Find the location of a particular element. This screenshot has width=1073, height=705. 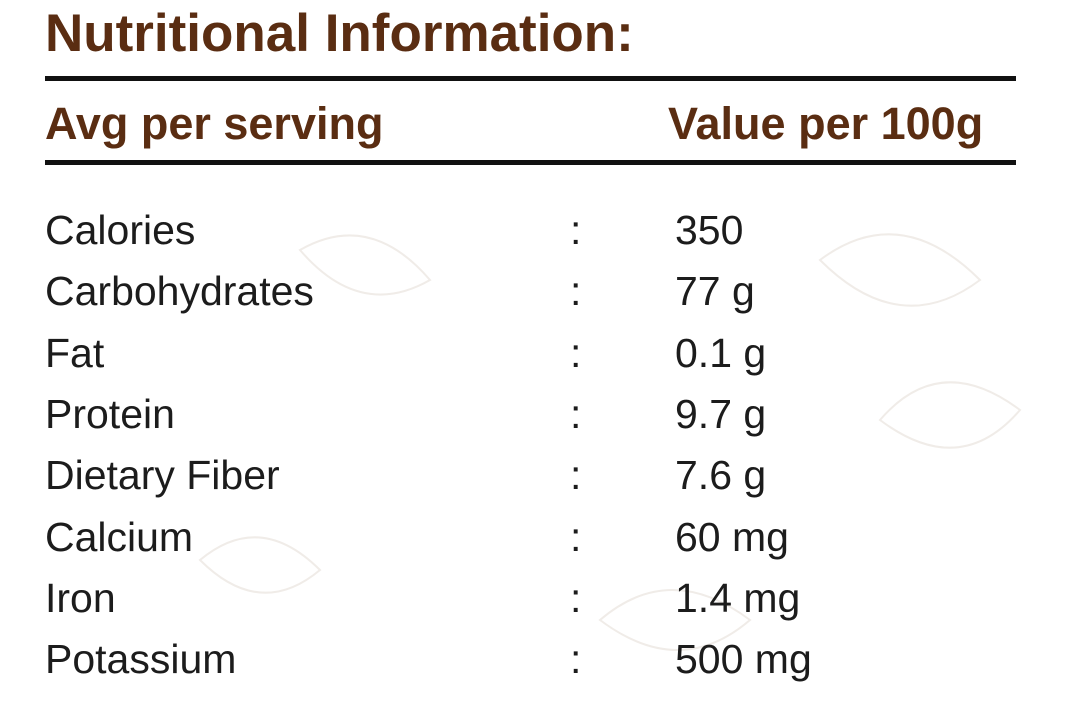

nutrient-name: Potassium is located at coordinates (141, 659).